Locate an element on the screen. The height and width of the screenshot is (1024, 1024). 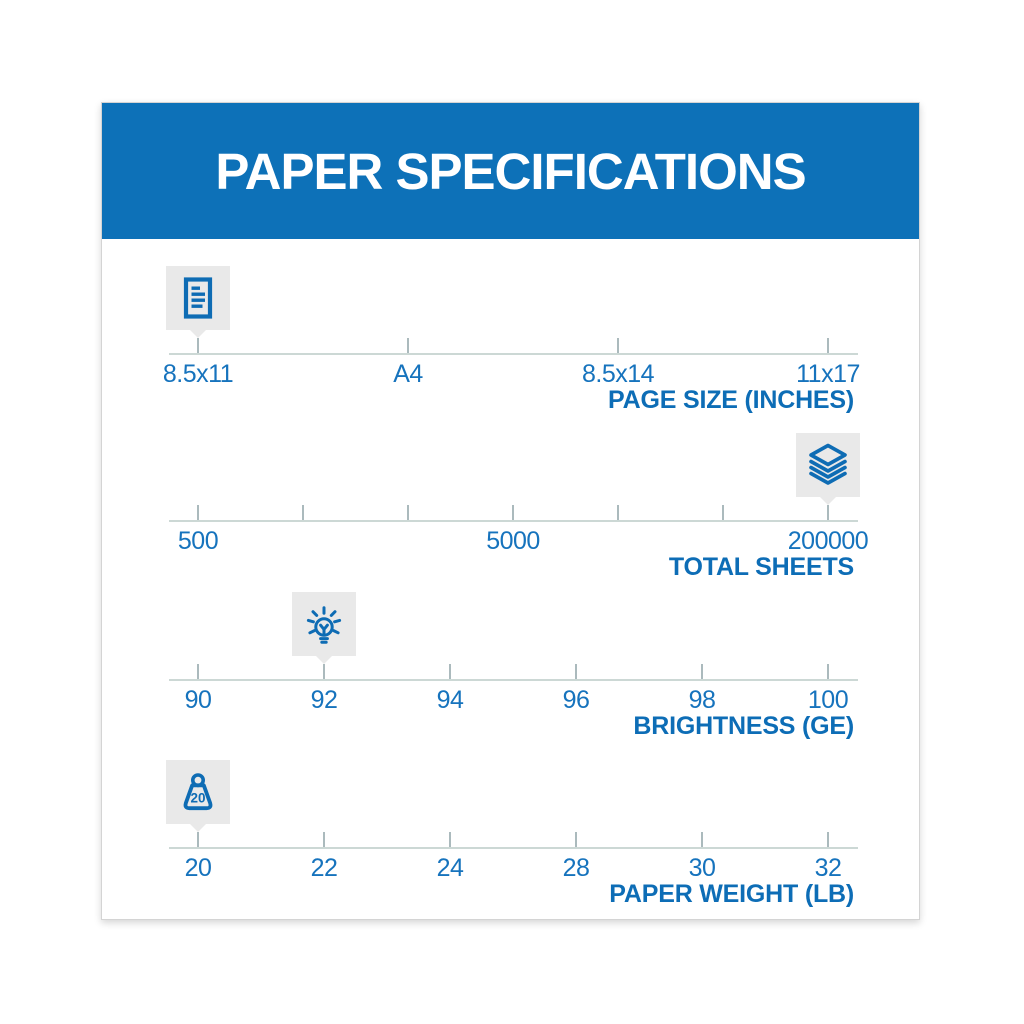
scale-value-label: 94 is located at coordinates (450, 700).